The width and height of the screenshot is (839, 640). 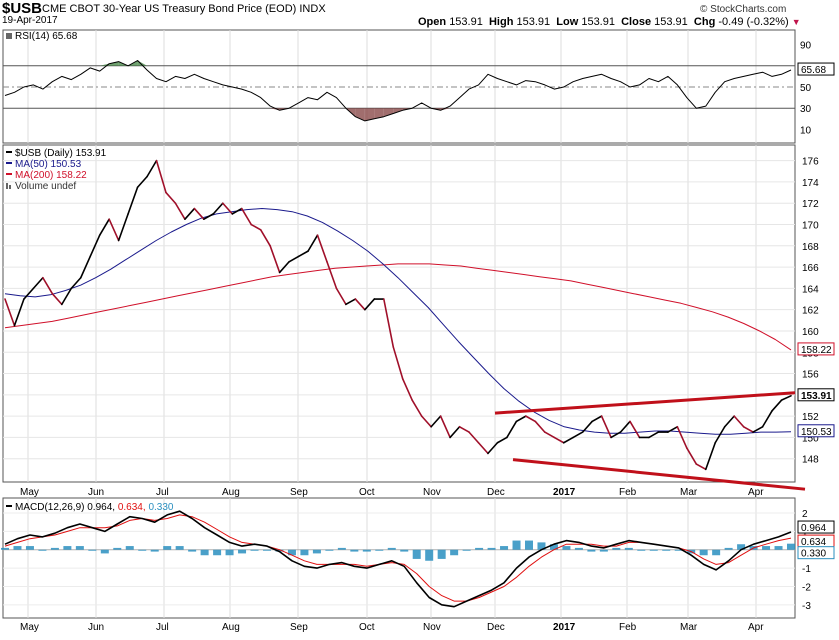 I want to click on month-label-bottom-aug: Aug, so click(x=231, y=627).